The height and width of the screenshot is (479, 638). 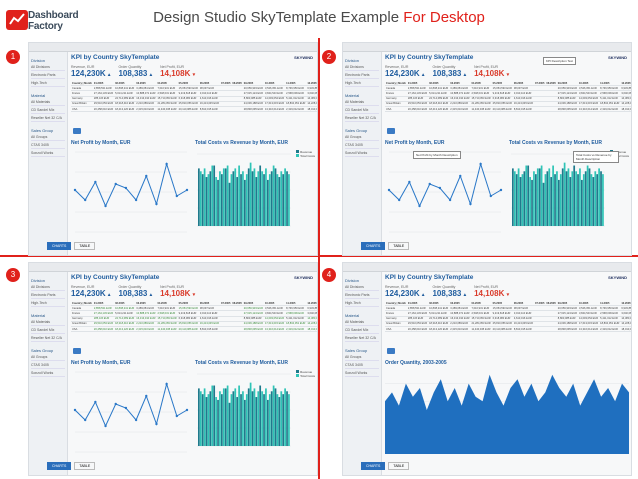 I want to click on table-header-cell: 12.2005, so click(x=311, y=304).